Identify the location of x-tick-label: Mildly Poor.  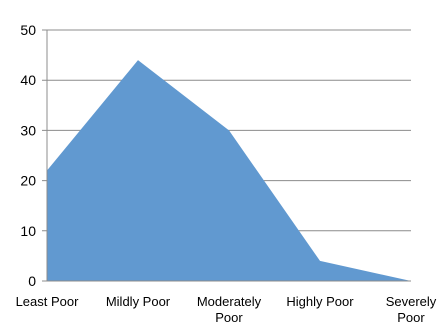
(138, 301).